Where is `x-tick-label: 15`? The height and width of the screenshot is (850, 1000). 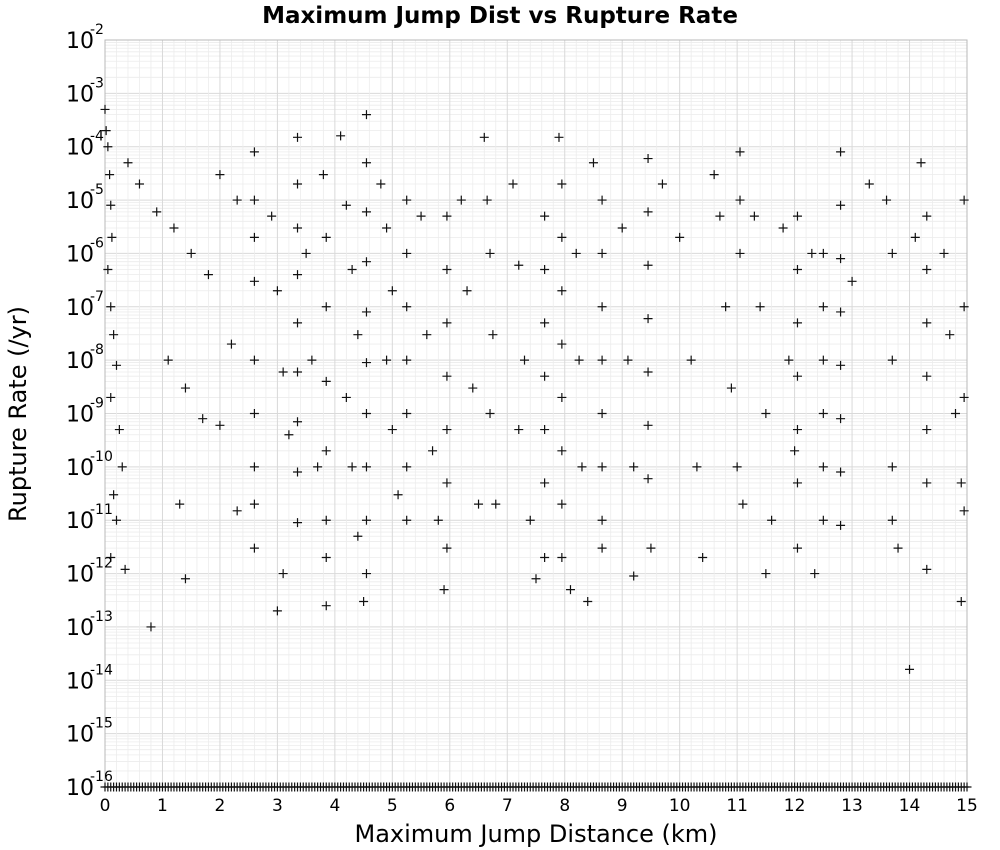 x-tick-label: 15 is located at coordinates (967, 806).